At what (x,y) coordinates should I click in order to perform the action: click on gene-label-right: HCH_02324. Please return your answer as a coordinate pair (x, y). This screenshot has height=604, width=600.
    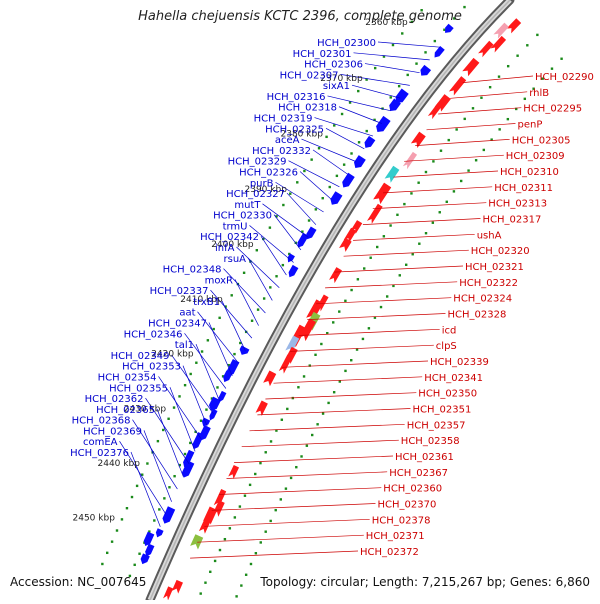
    Looking at the image, I should click on (482, 299).